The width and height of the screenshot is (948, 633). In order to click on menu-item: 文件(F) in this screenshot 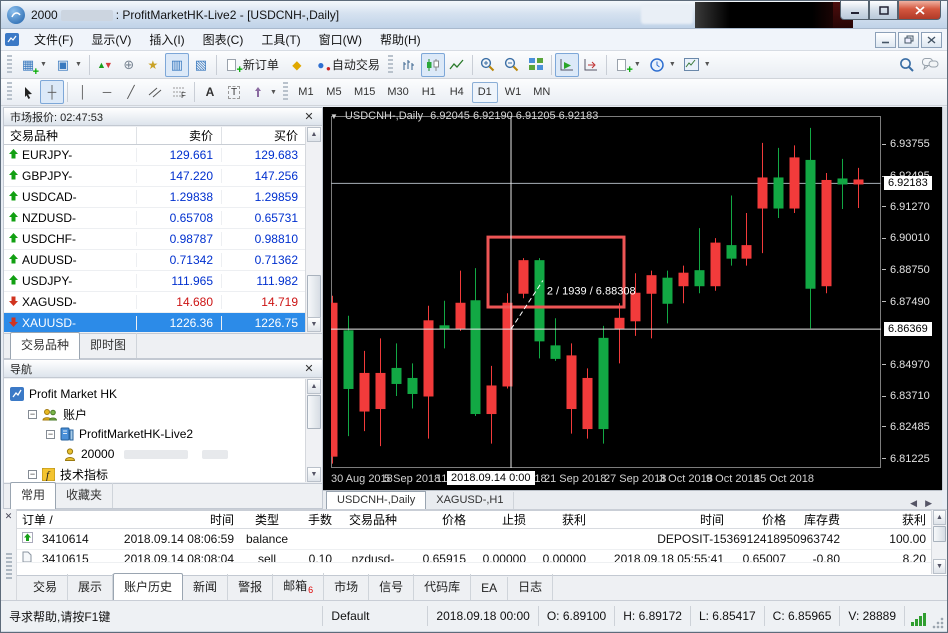, I will do `click(54, 40)`.